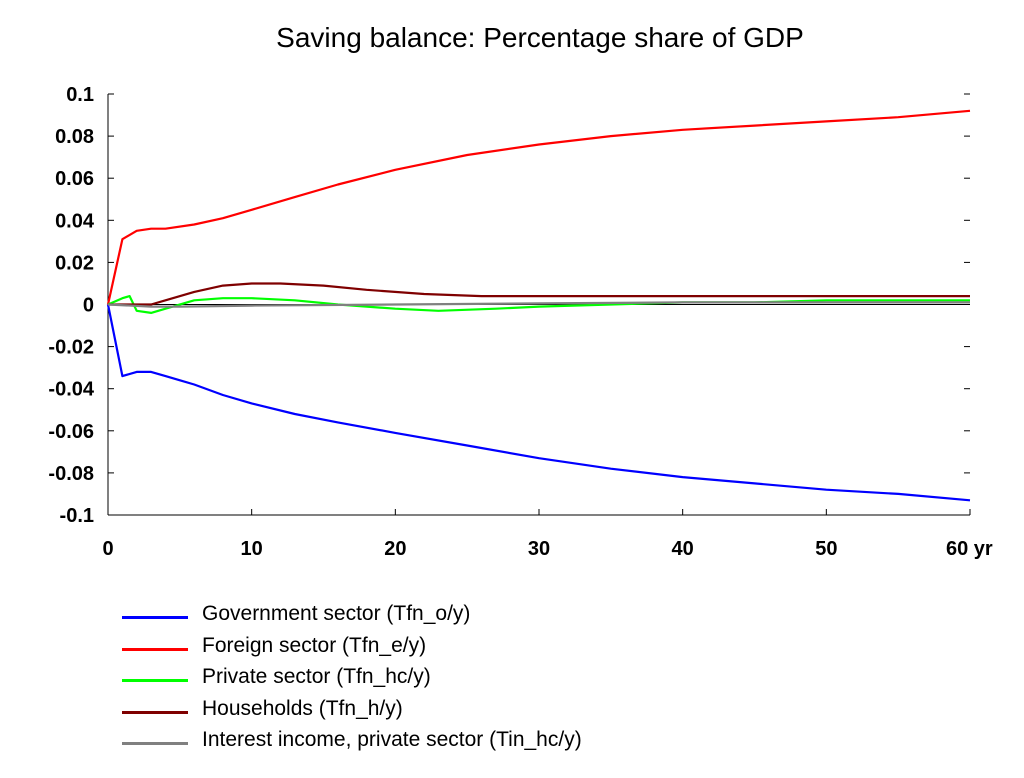 The height and width of the screenshot is (778, 1024). What do you see at coordinates (75, 221) in the screenshot?
I see `y-tick-label: 0.04` at bounding box center [75, 221].